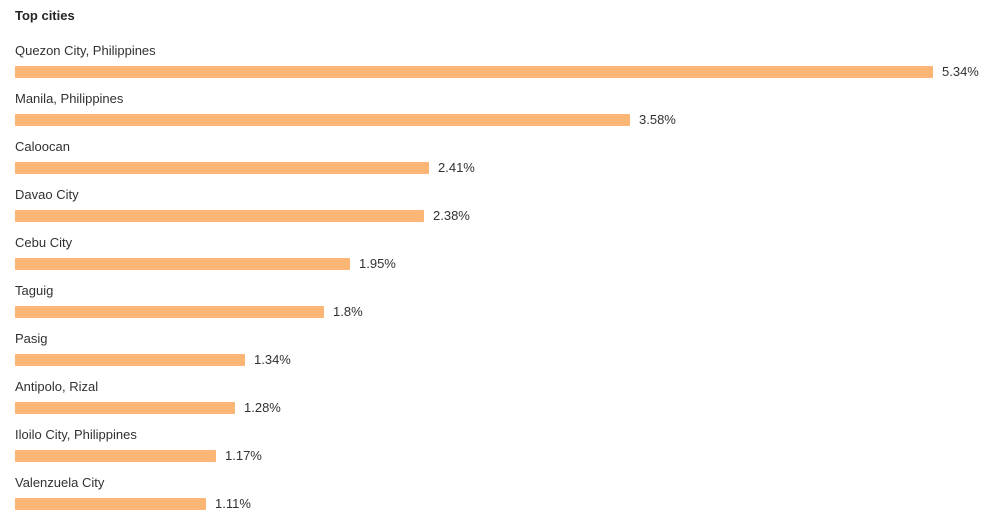 The image size is (994, 530). I want to click on city-row: Iloilo City, Philippines 1.17%, so click(500, 450).